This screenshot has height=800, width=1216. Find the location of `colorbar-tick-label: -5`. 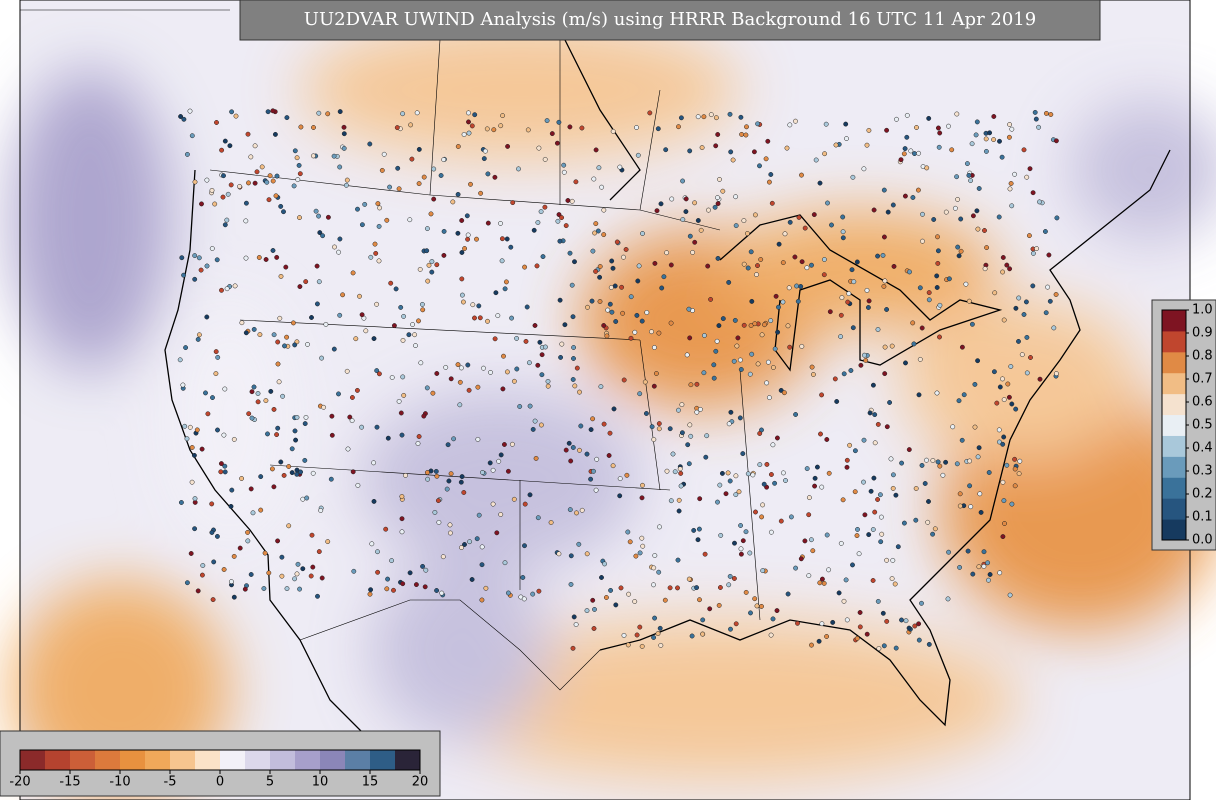

colorbar-tick-label: -5 is located at coordinates (170, 782).